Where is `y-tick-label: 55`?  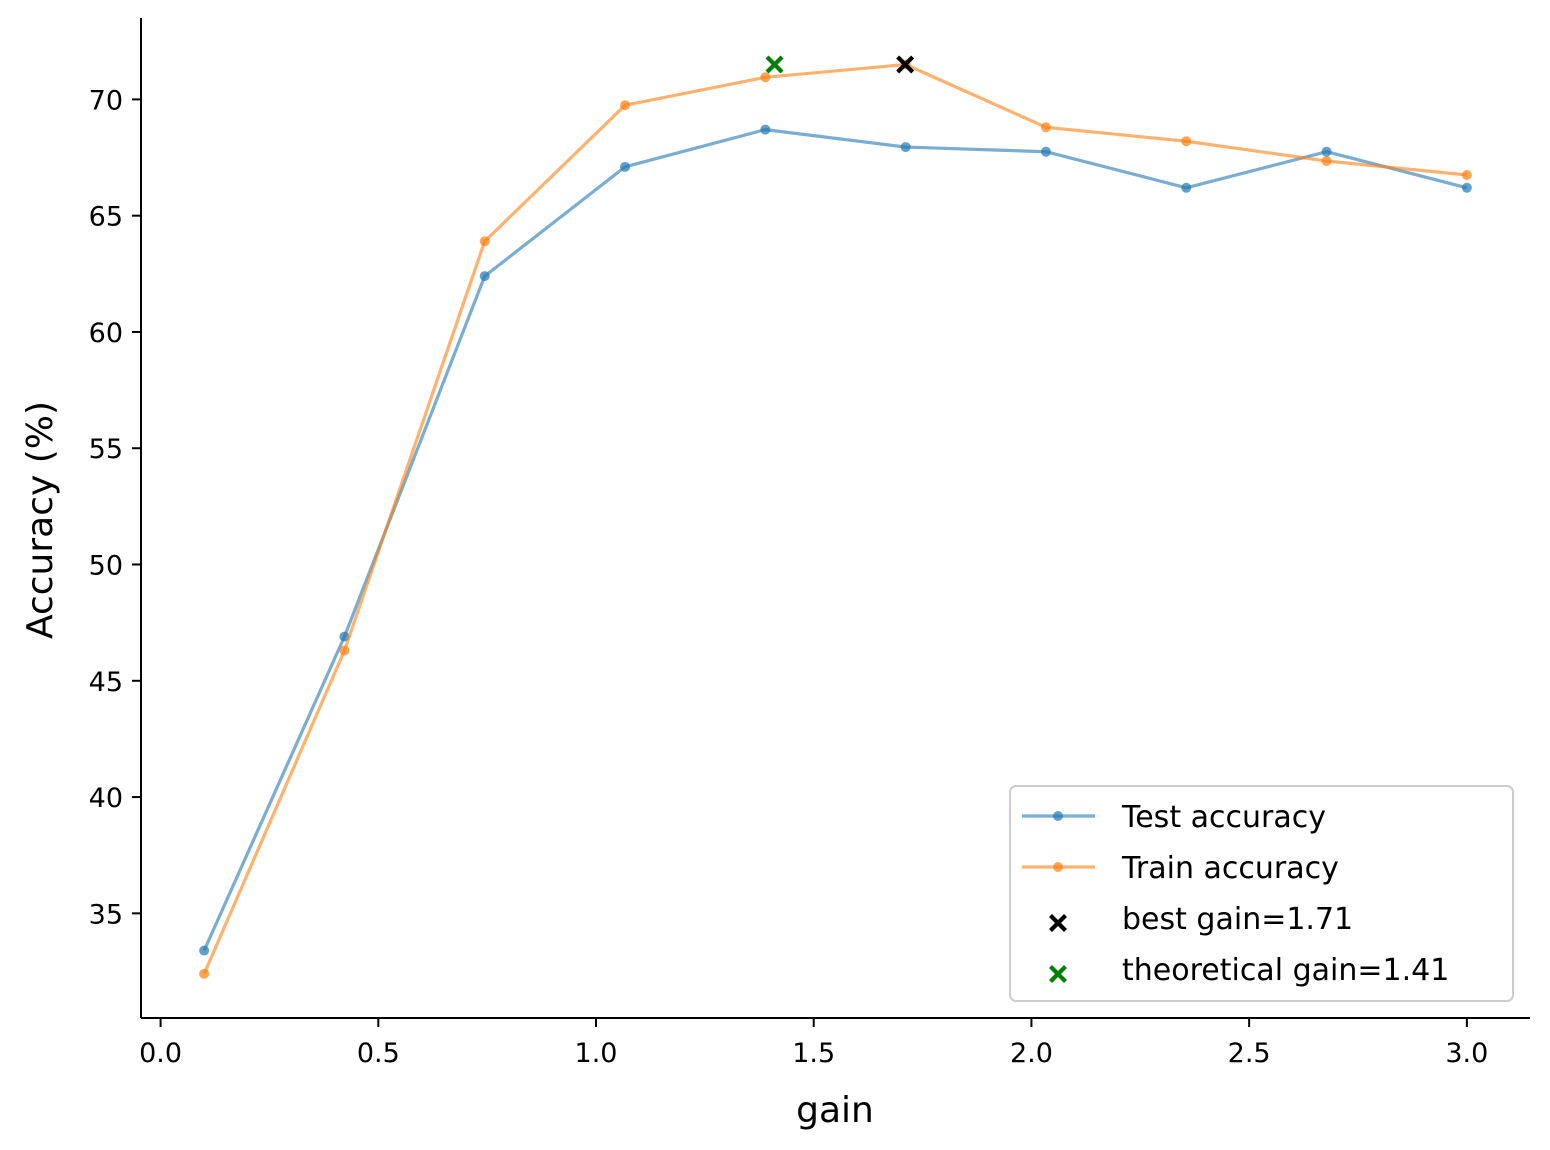 y-tick-label: 55 is located at coordinates (106, 449).